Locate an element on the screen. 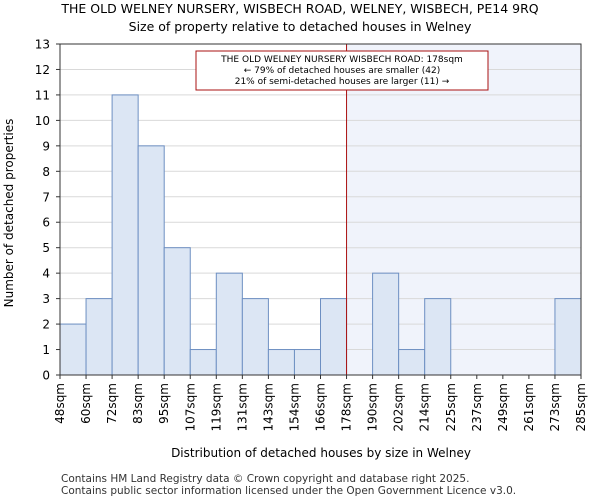  y-tick-label: 1 is located at coordinates (46, 350).